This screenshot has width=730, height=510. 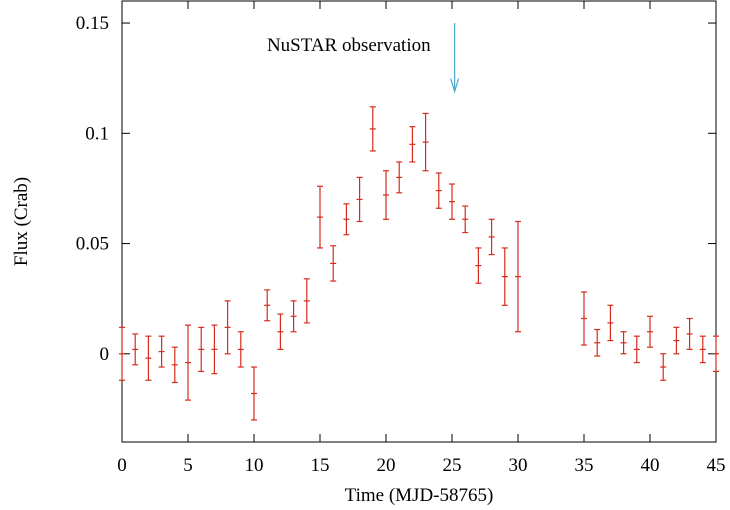 What do you see at coordinates (650, 465) in the screenshot?
I see `x-tick-label: 40` at bounding box center [650, 465].